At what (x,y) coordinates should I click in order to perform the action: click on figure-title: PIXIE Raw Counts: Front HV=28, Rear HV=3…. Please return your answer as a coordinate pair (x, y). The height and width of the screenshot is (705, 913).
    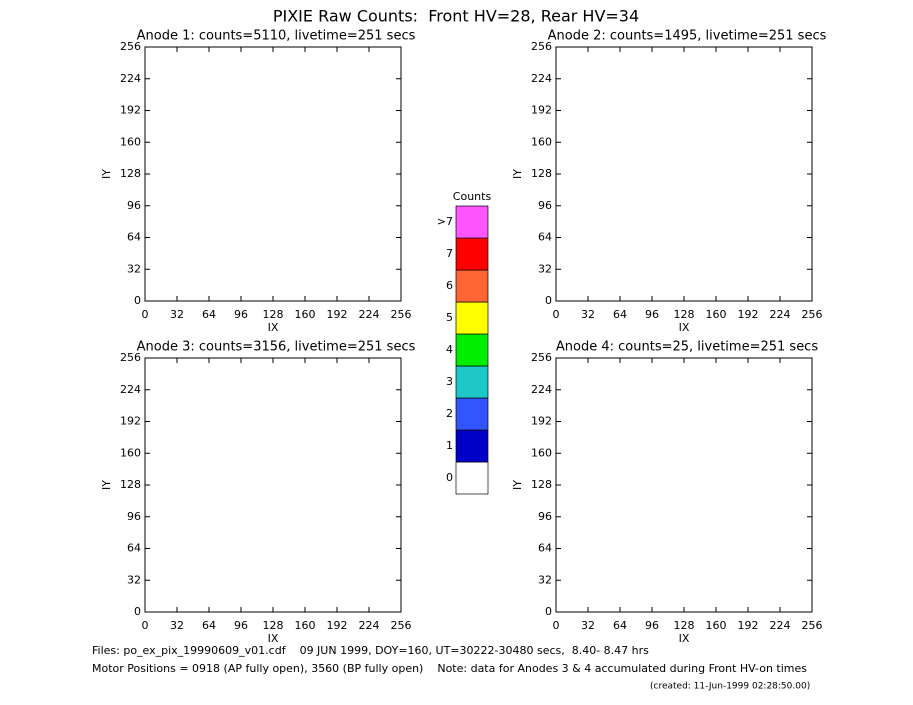
    Looking at the image, I should click on (456, 16).